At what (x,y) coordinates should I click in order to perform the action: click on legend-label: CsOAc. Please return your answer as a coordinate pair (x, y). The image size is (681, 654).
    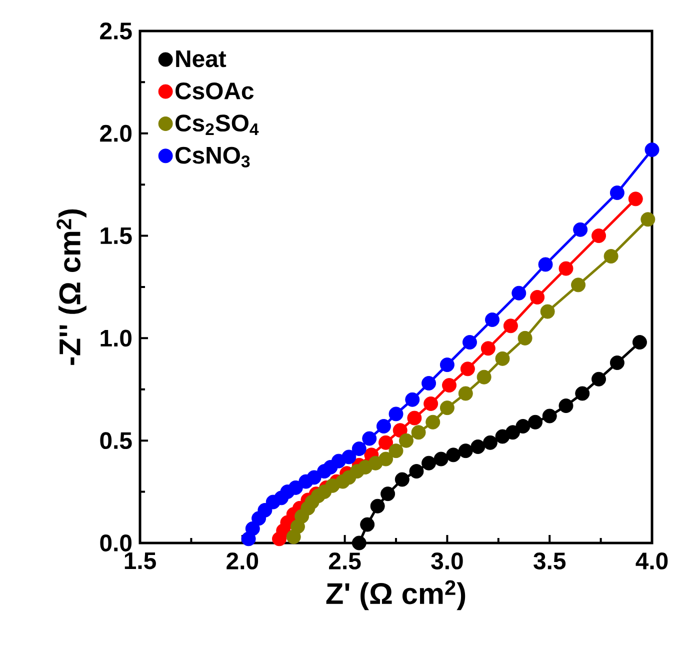
    Looking at the image, I should click on (215, 91).